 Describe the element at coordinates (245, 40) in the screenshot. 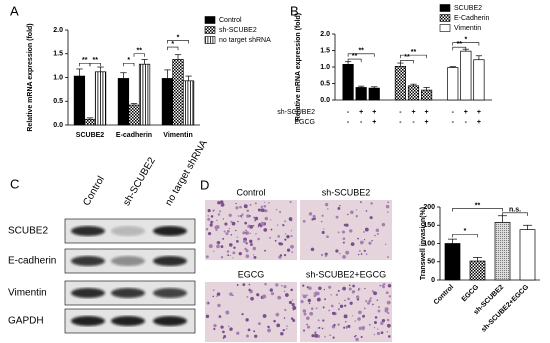

I see `legend-label: no target shRNA` at that location.